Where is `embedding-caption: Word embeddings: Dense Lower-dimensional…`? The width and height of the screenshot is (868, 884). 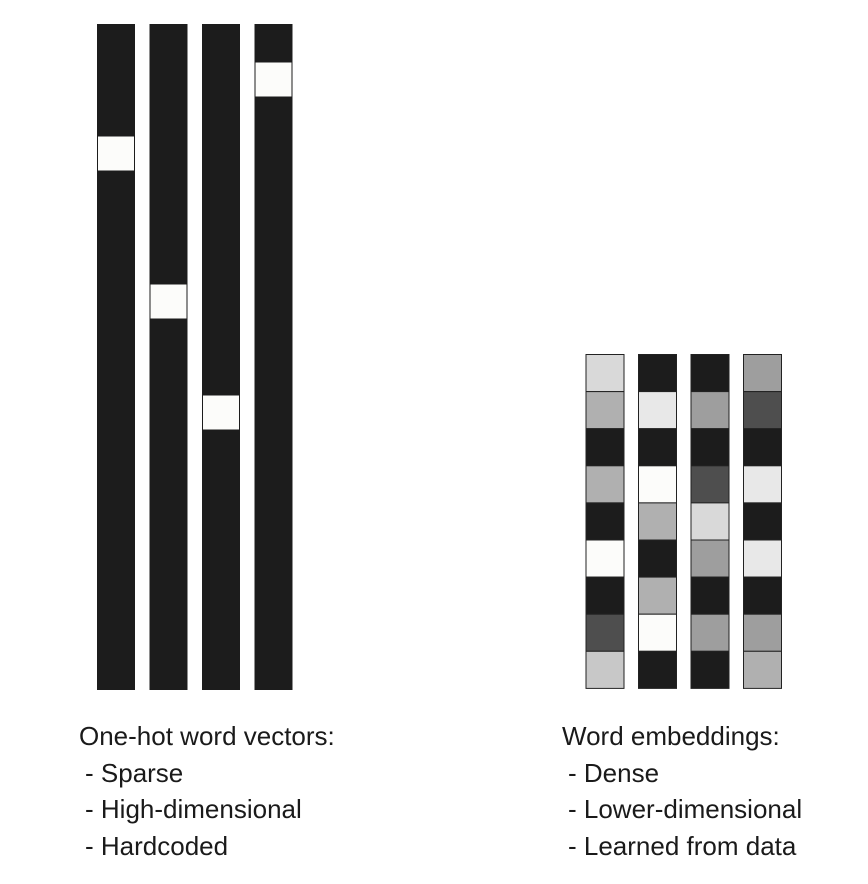 embedding-caption: Word embeddings: Dense Lower-dimensional… is located at coordinates (682, 791).